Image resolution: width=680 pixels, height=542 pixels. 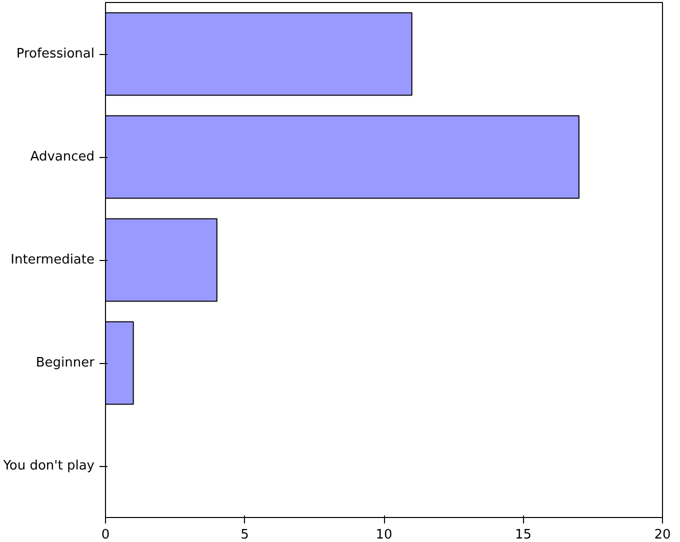 I want to click on y-tick-label: You don't play, so click(x=48, y=466).